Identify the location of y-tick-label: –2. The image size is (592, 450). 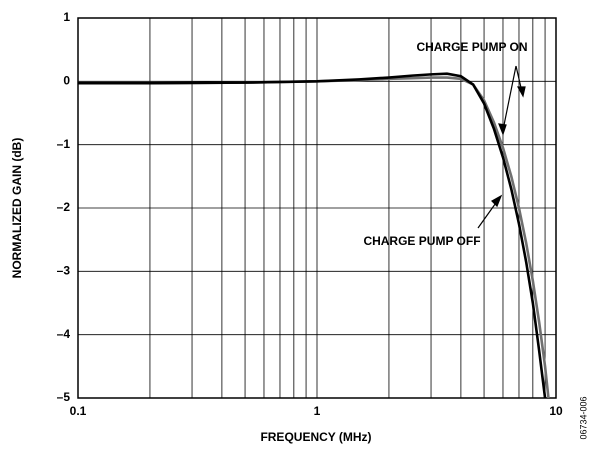
(64, 207).